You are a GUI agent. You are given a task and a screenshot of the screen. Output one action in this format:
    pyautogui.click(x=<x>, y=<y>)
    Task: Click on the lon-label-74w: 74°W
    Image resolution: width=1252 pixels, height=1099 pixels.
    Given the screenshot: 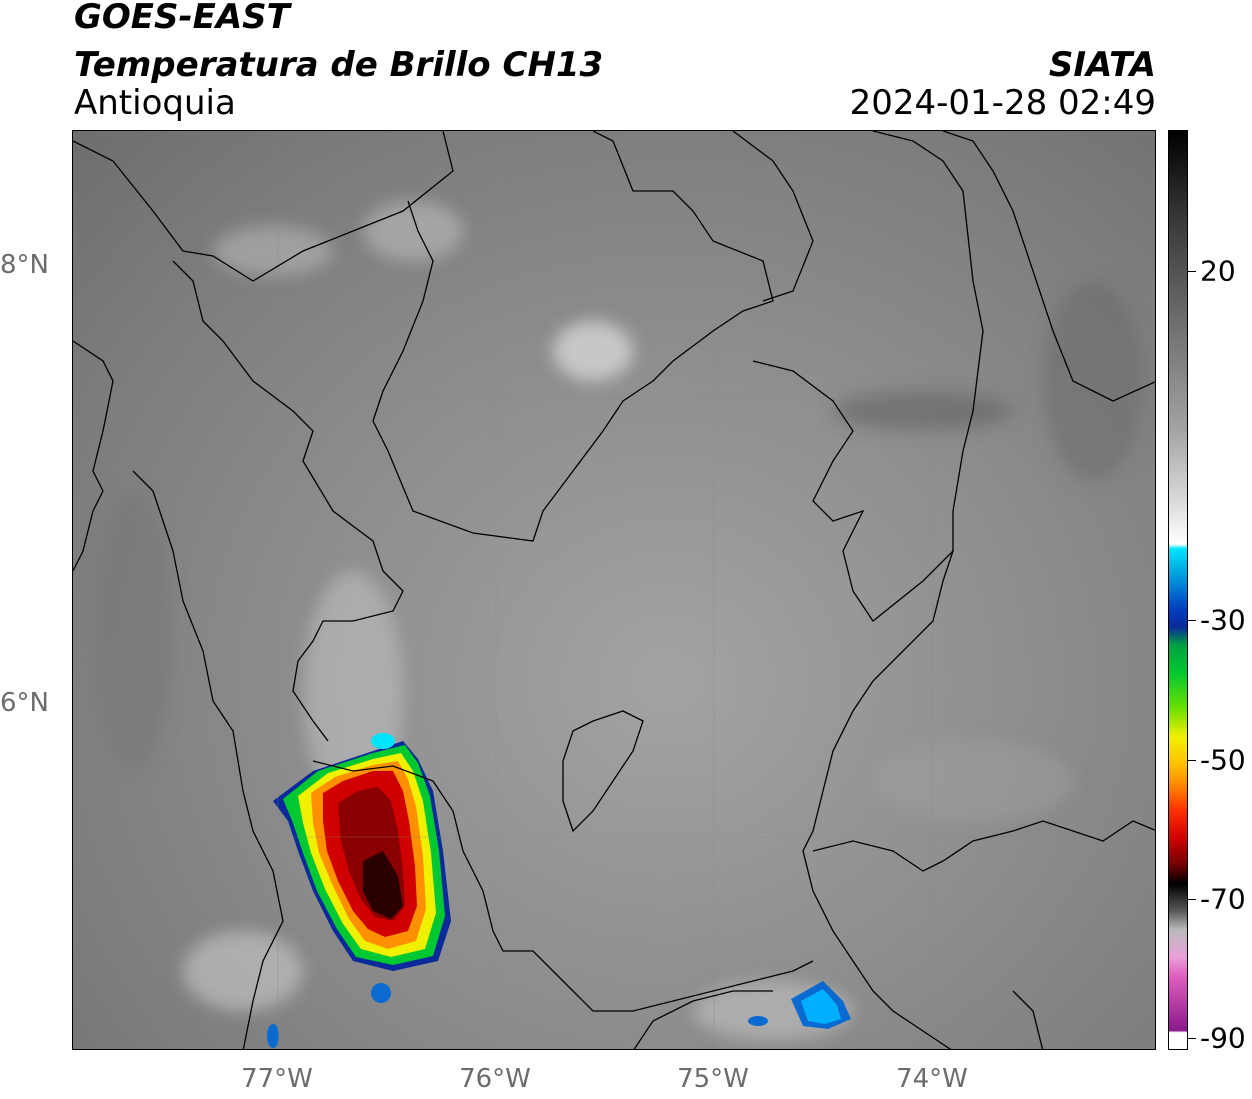 What is the action you would take?
    pyautogui.click(x=932, y=1079)
    